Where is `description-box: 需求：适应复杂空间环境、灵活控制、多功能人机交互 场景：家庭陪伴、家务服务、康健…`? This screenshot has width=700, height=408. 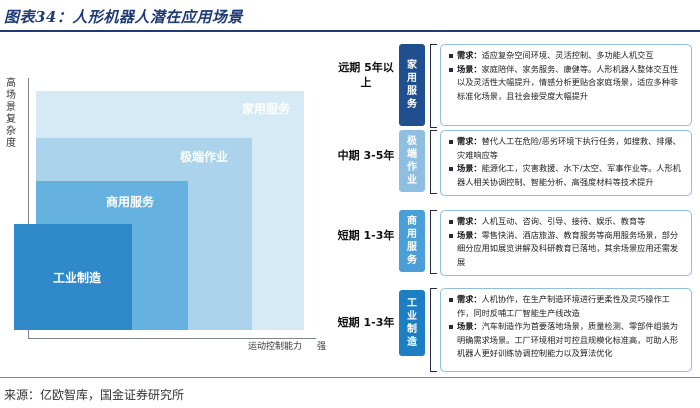
description-box: 需求：适应复杂空间环境、灵活控制、多功能人机交互 场景：家庭陪伴、家务服务、康健… is located at coordinates (566, 85).